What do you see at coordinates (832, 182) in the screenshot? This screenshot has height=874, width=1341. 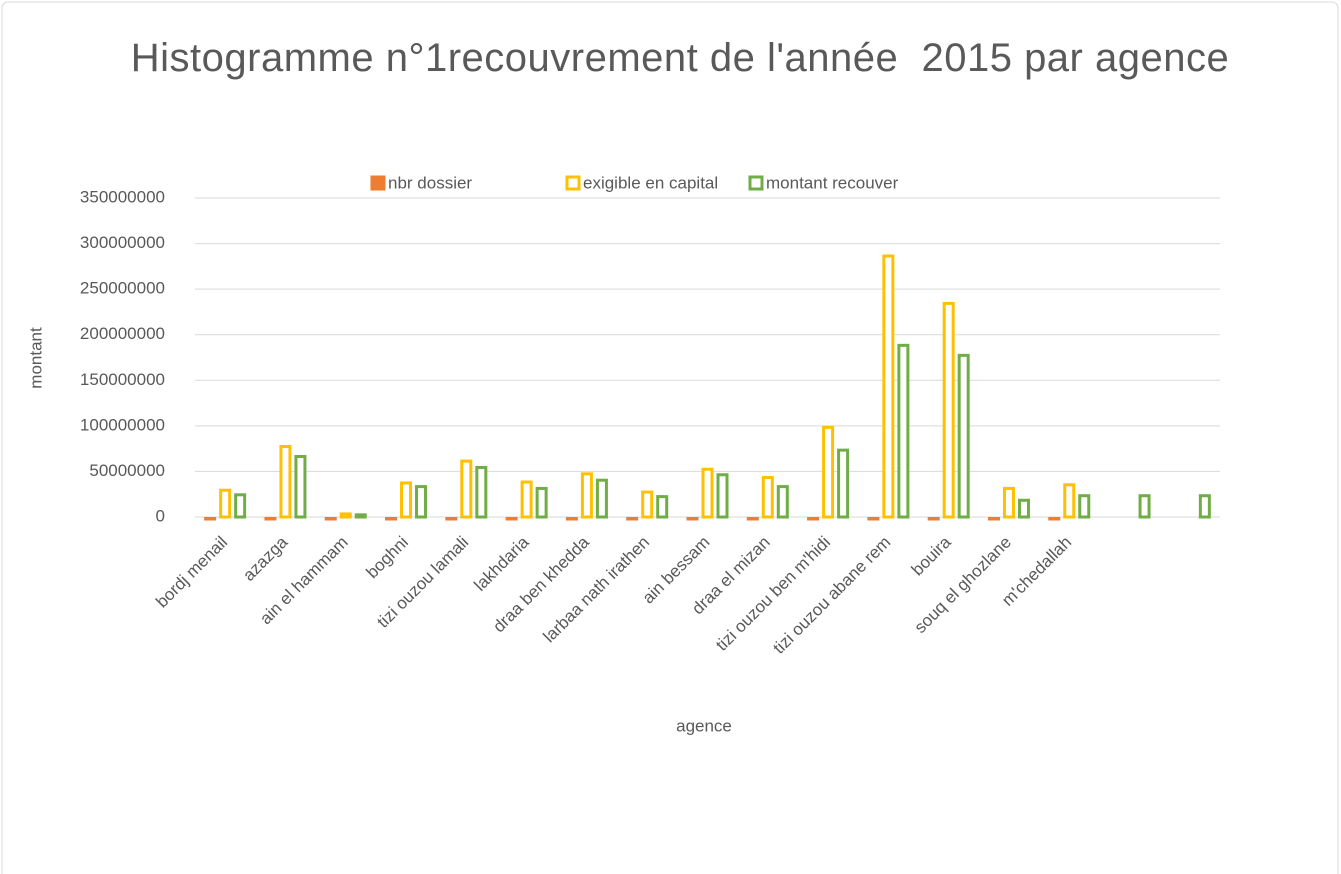 I see `legend-label: montant recouver` at bounding box center [832, 182].